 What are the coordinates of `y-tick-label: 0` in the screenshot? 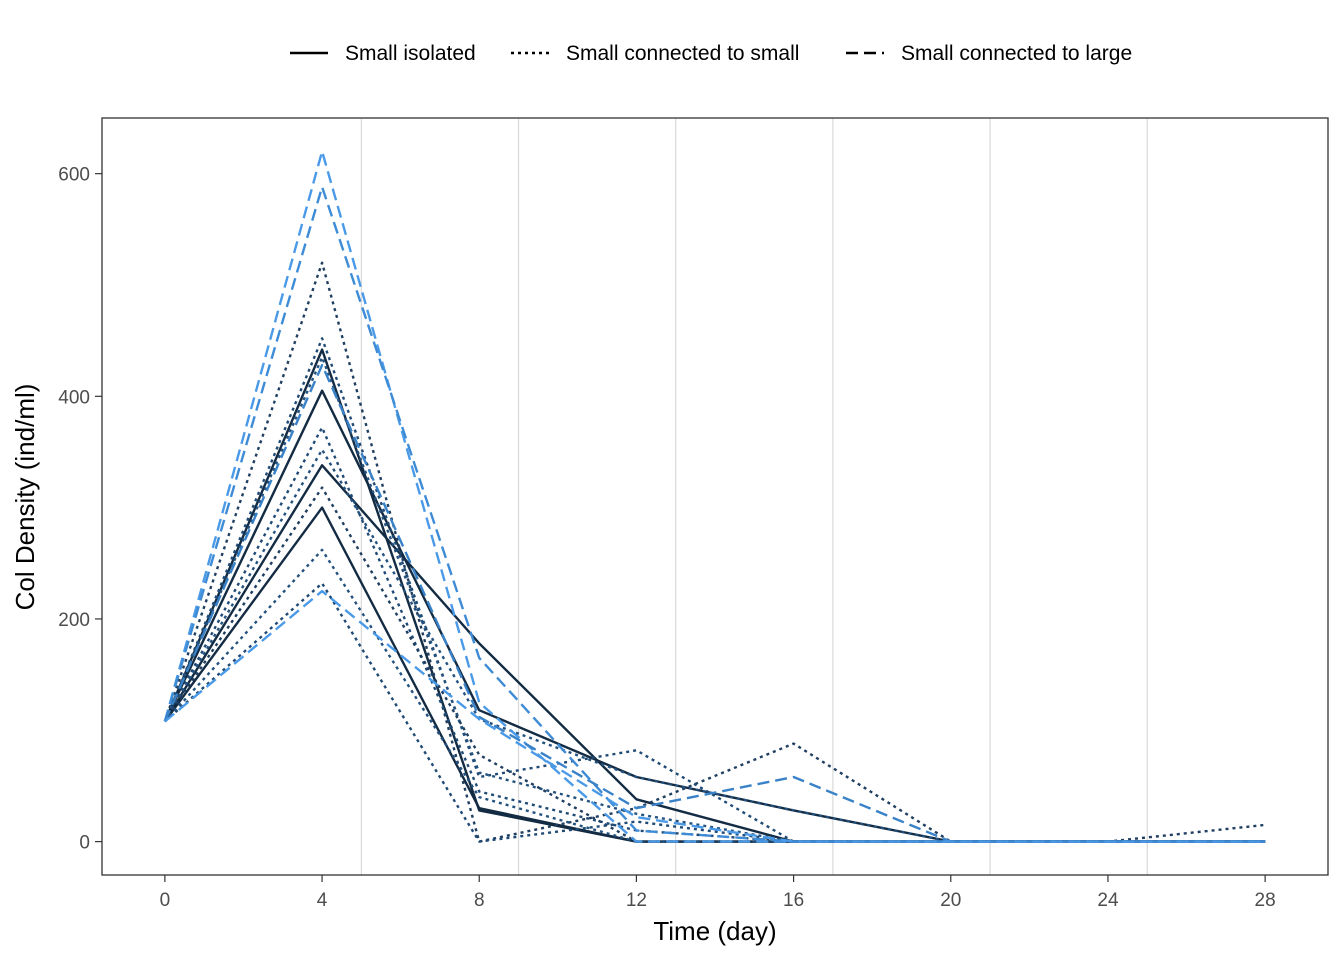 It's located at (84, 843).